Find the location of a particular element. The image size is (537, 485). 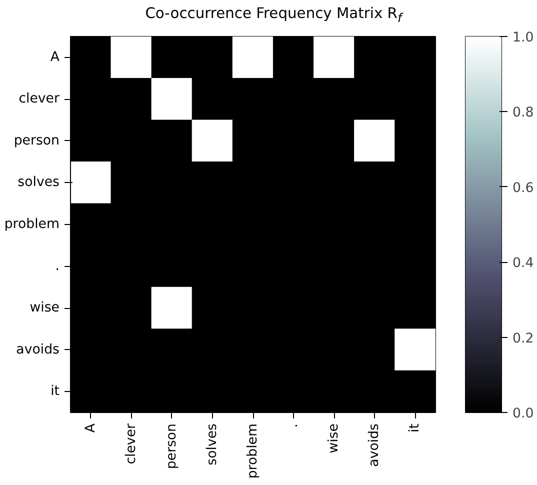

y-tick-label: avoids is located at coordinates (38, 350).